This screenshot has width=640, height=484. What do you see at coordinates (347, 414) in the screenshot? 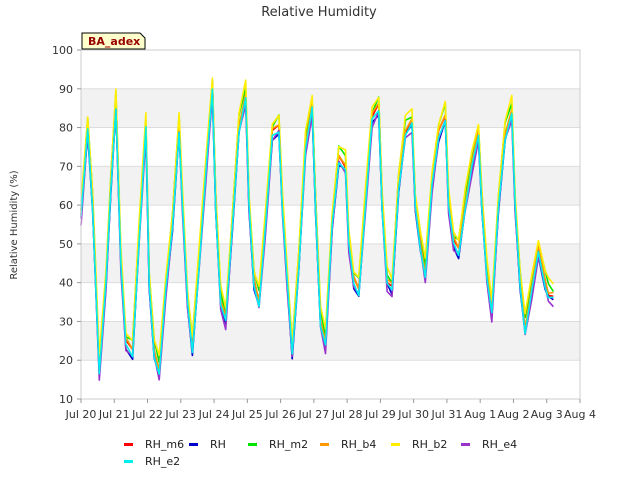
I see `x-tick-label: Jul 28` at bounding box center [347, 414].